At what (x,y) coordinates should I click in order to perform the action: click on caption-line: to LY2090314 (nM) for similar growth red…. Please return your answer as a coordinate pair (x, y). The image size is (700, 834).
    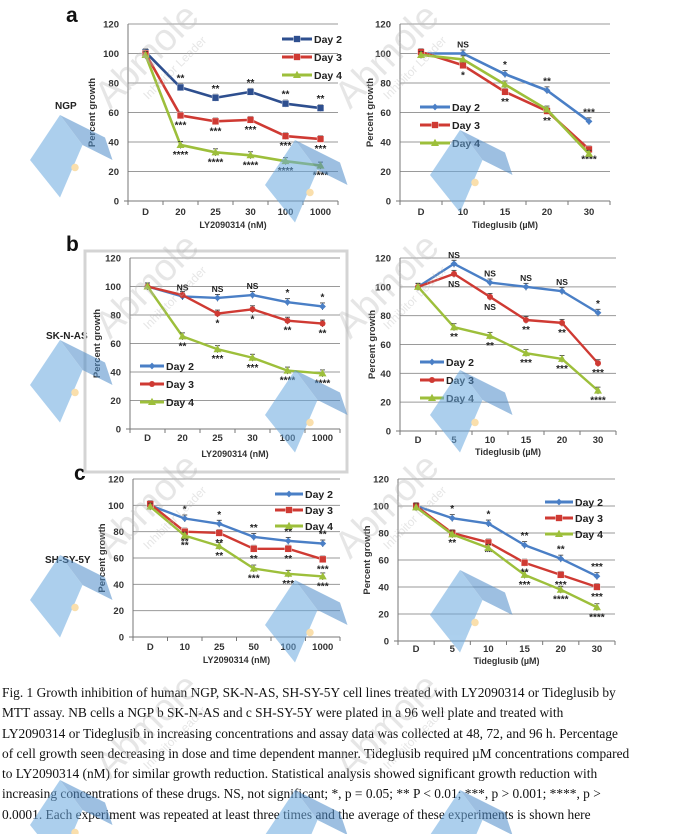
    Looking at the image, I should click on (300, 774).